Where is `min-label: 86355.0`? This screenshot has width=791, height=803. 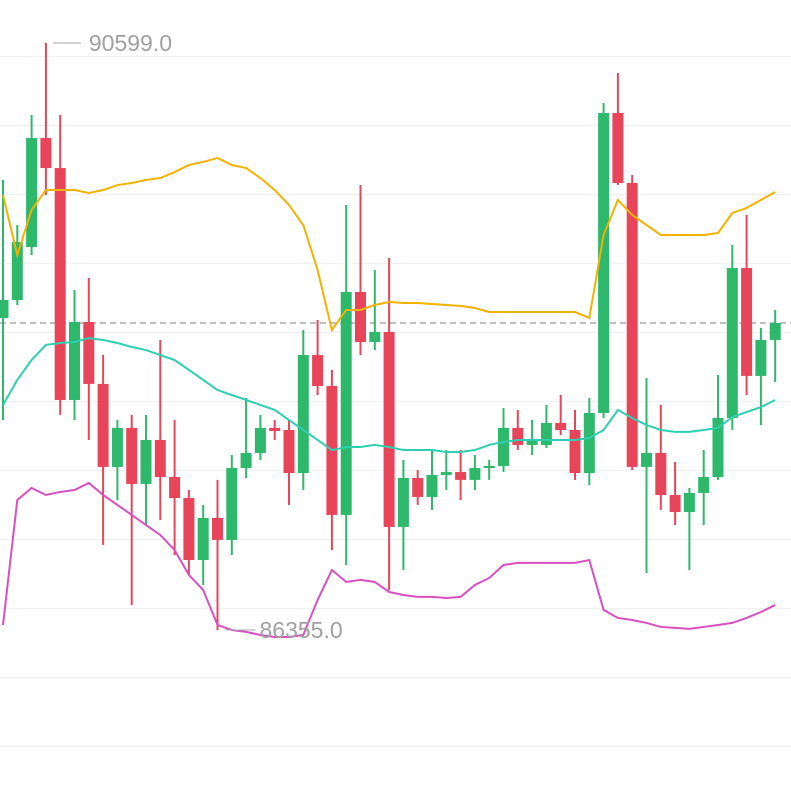
min-label: 86355.0 is located at coordinates (301, 630).